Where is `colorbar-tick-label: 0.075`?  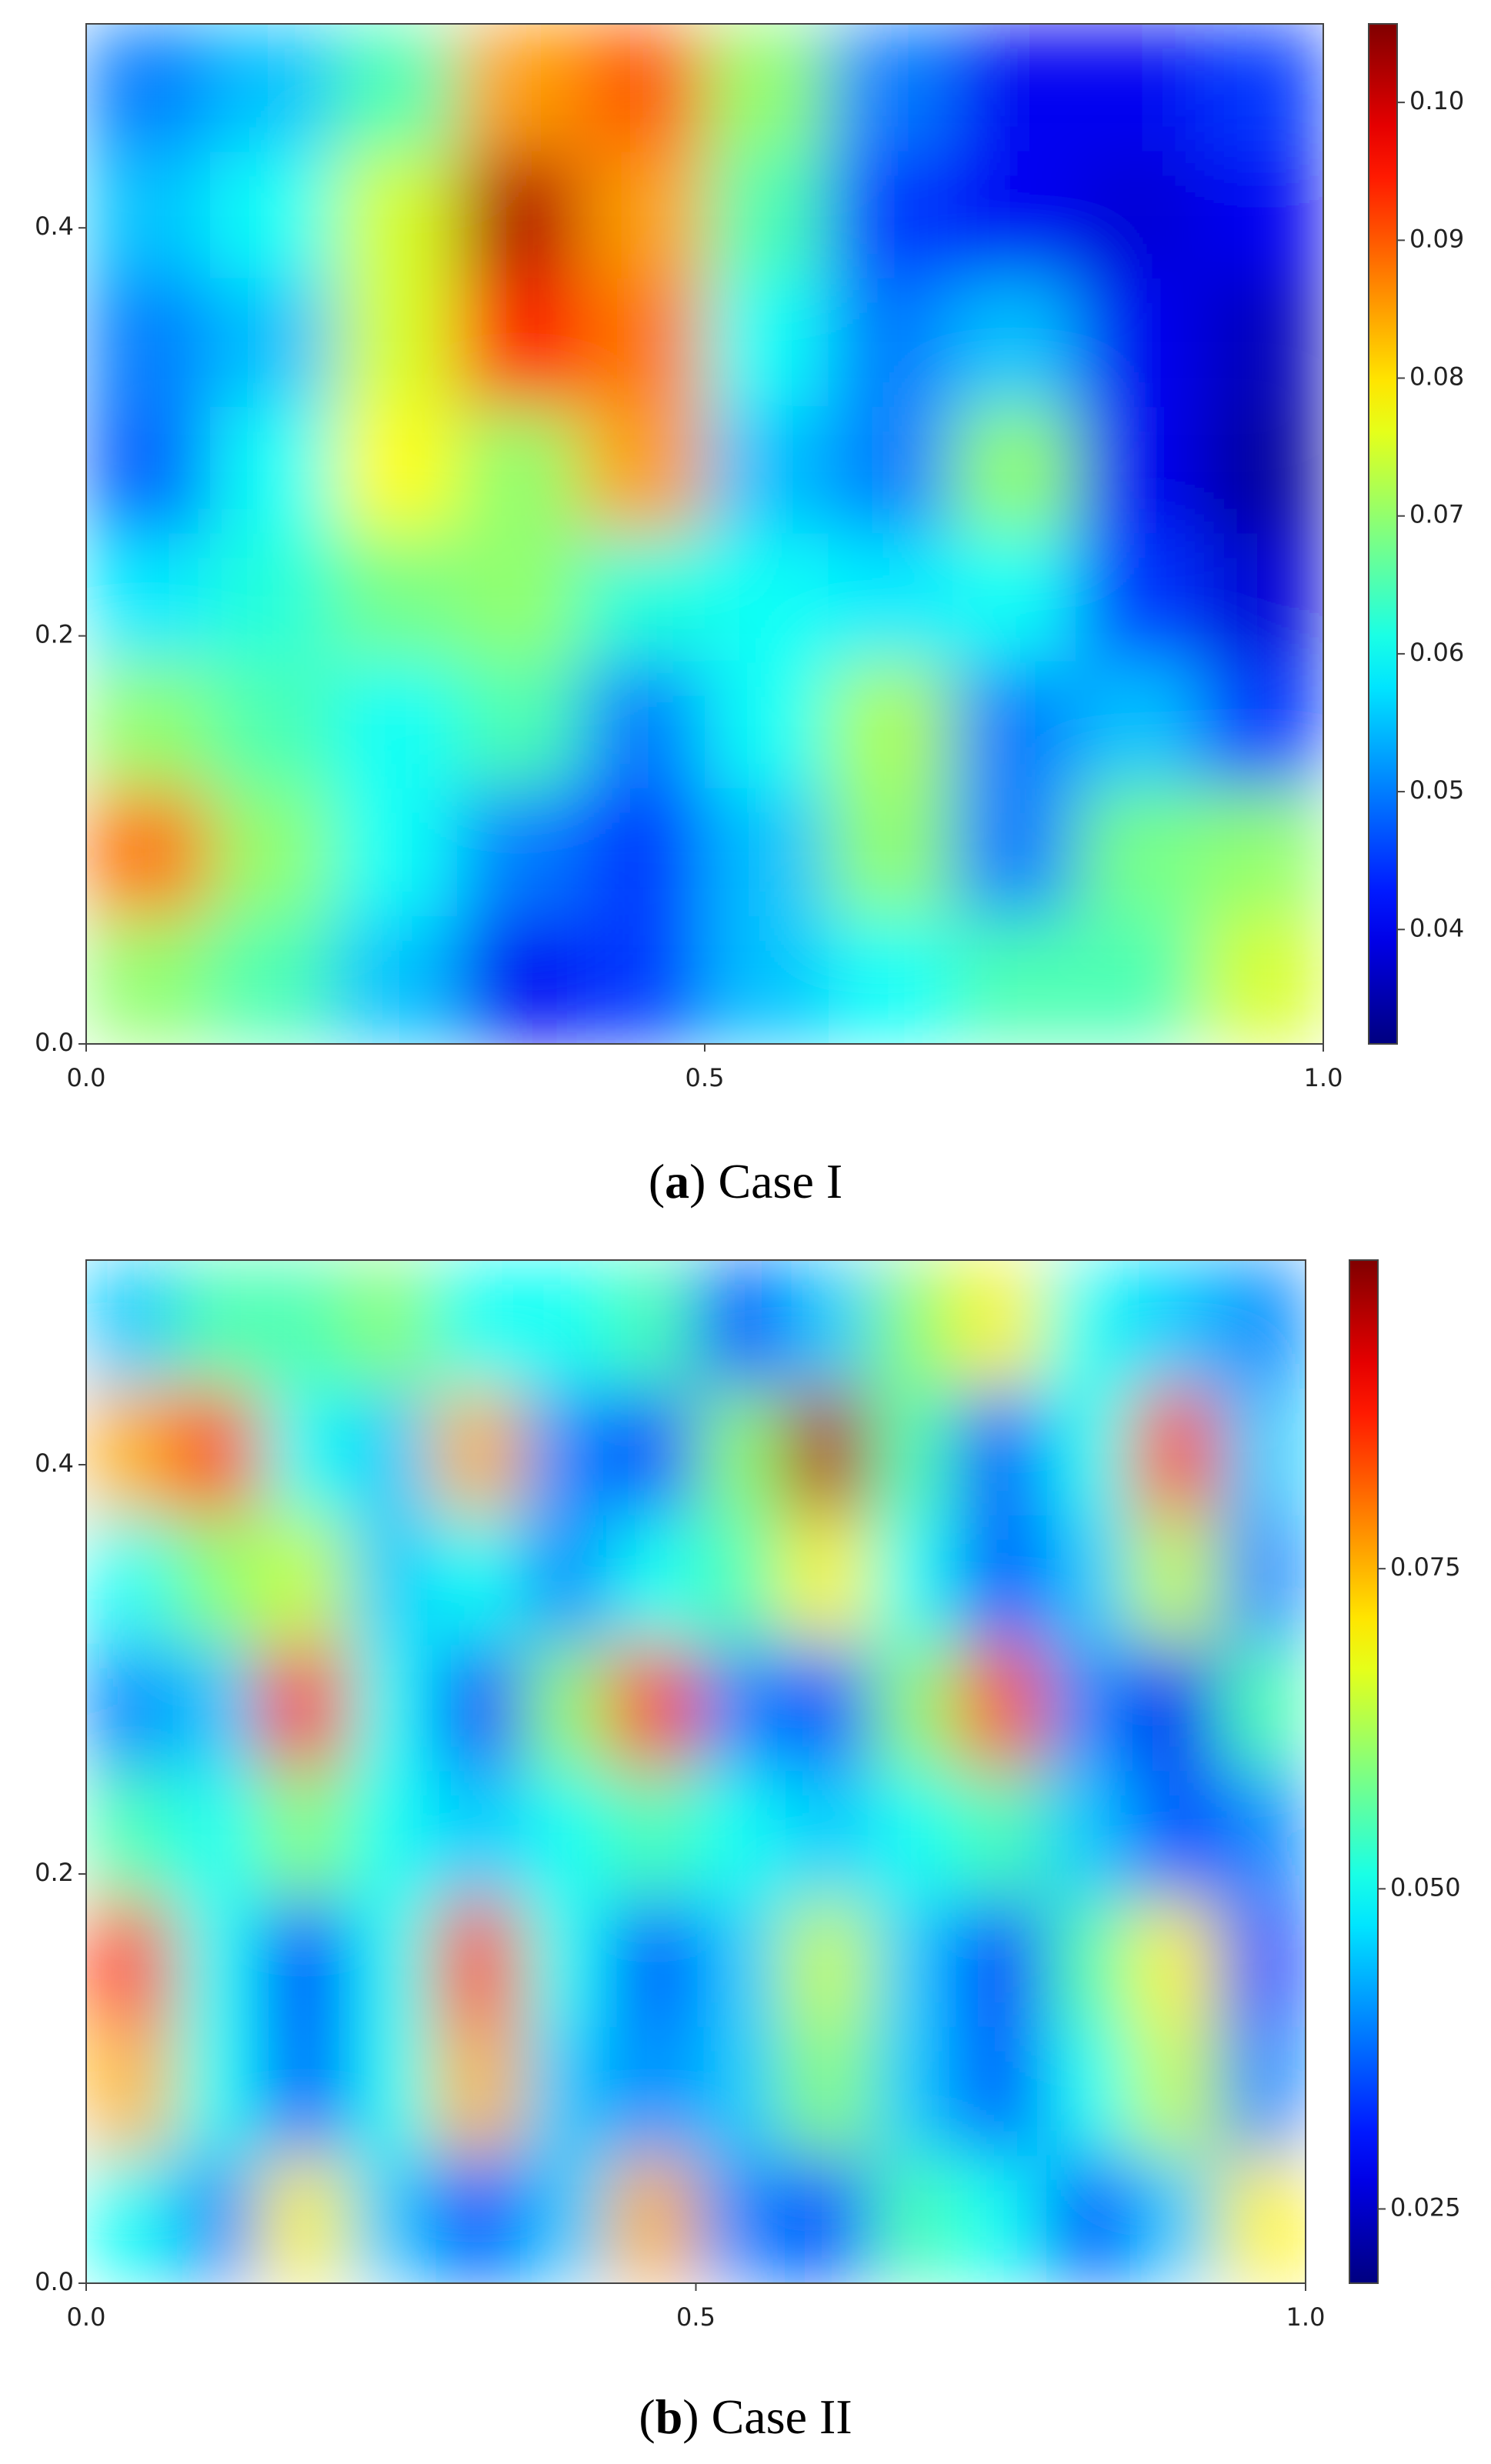
colorbar-tick-label: 0.075 is located at coordinates (1426, 1567).